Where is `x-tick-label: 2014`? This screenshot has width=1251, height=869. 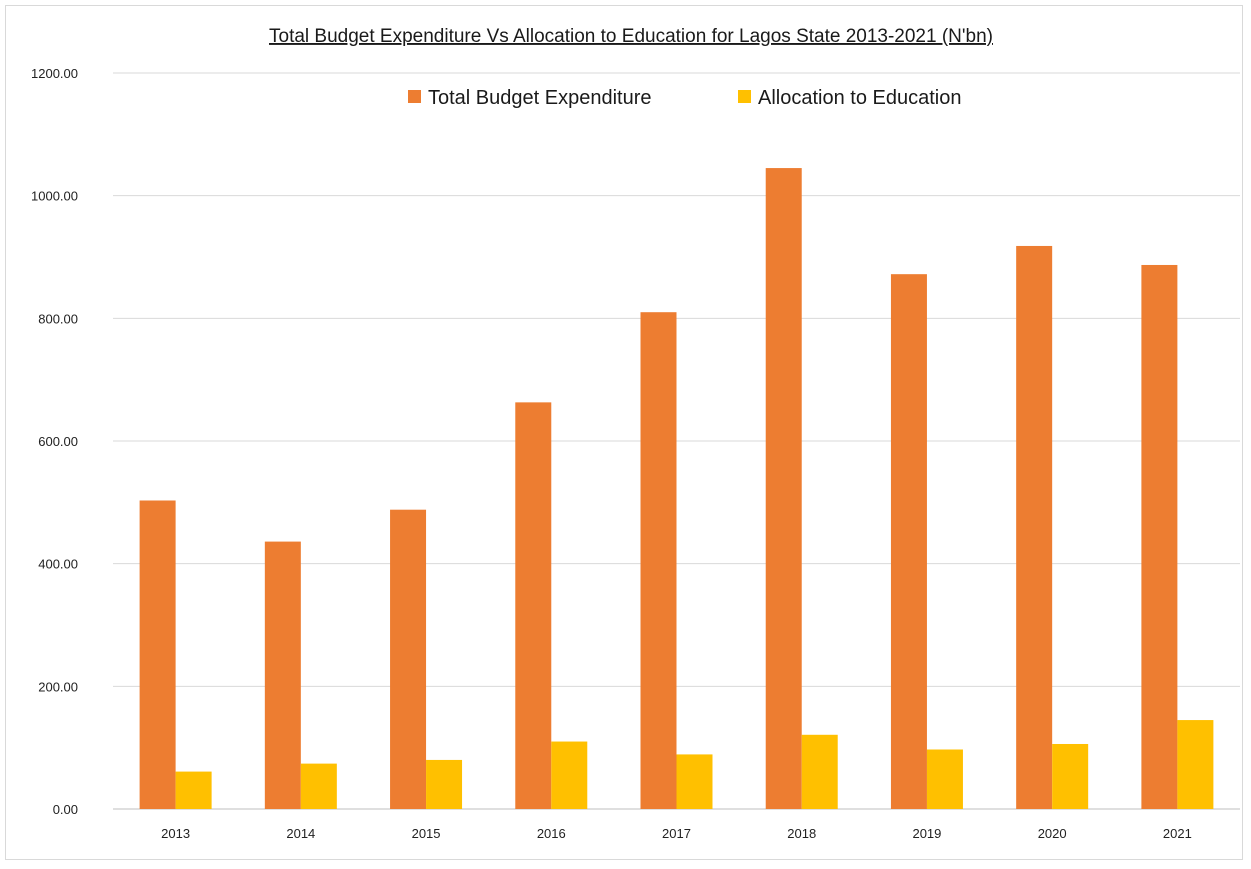
x-tick-label: 2014 is located at coordinates (300, 833).